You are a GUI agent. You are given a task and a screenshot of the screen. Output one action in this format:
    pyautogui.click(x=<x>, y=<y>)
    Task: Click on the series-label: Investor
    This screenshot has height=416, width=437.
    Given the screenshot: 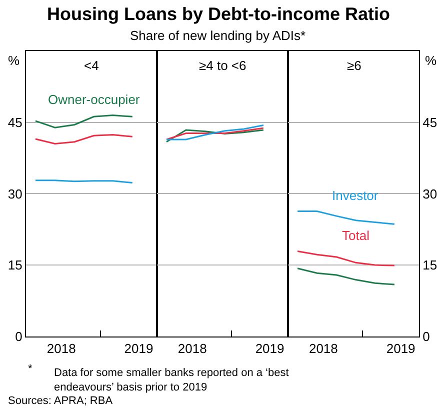 What is the action you would take?
    pyautogui.click(x=355, y=195)
    